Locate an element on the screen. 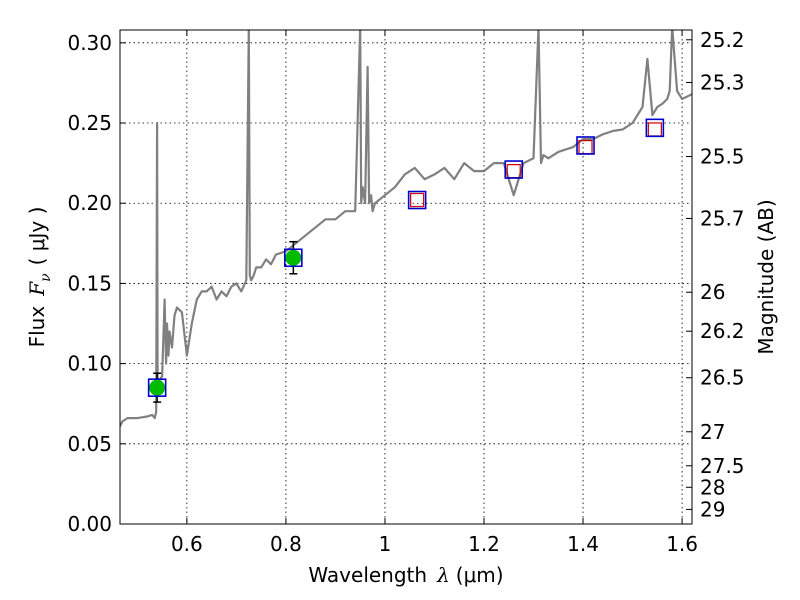 This screenshot has height=600, width=800. x-tick-label: 1 is located at coordinates (385, 544).